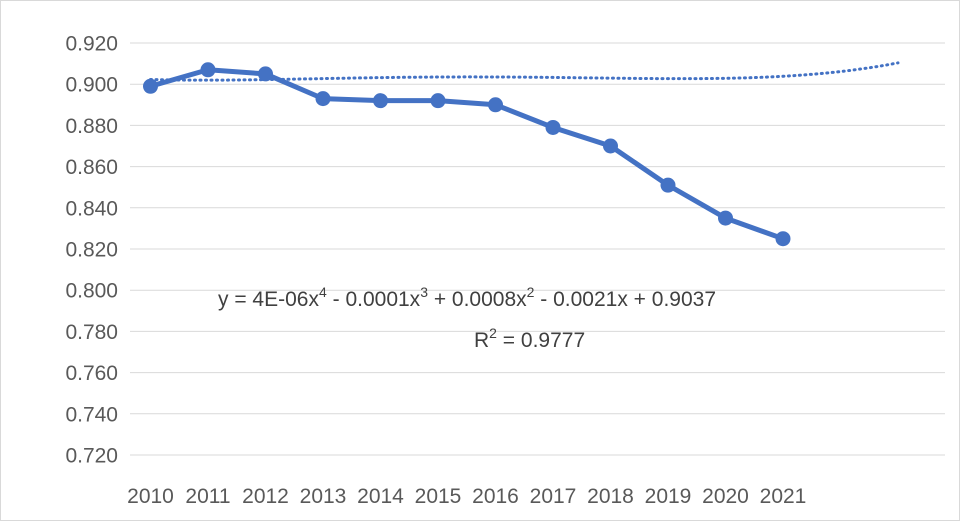  I want to click on x-tick-label: 2020, so click(725, 496).